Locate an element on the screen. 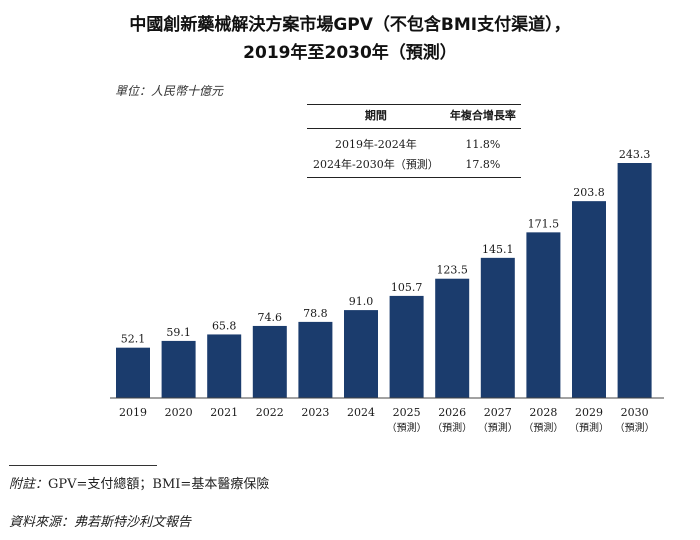  x-tick-label: 2028 is located at coordinates (543, 412).